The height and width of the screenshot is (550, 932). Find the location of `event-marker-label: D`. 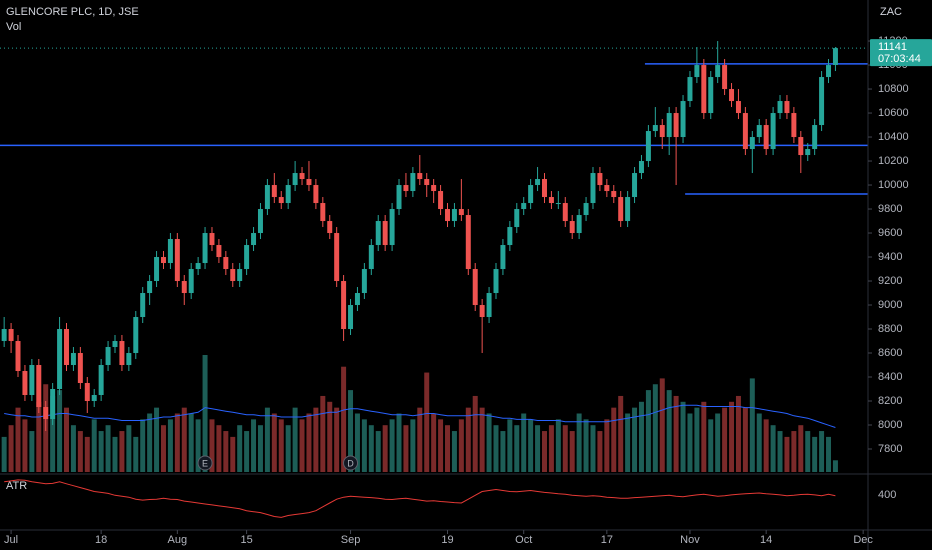

event-marker-label: D is located at coordinates (350, 463).